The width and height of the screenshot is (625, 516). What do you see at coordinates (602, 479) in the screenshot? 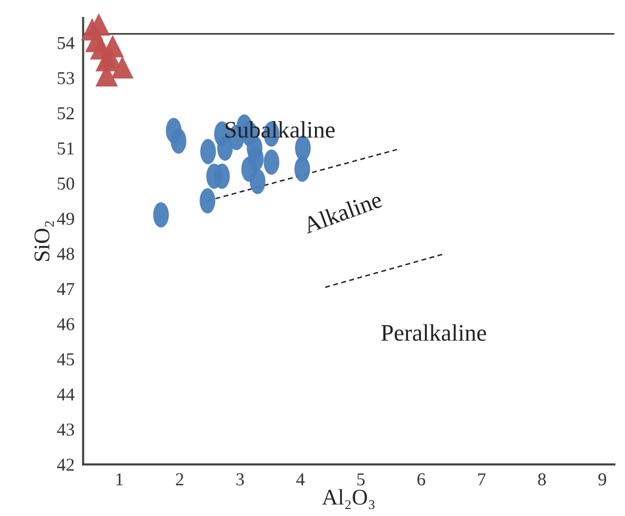
I see `x-tick-label: 9` at bounding box center [602, 479].